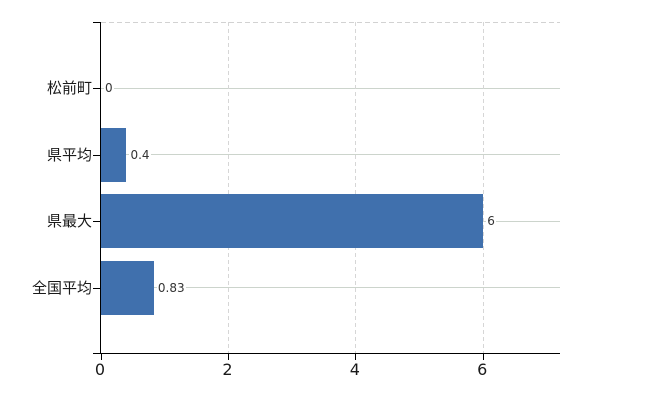 This screenshot has width=650, height=400. Describe the element at coordinates (330, 22) in the screenshot. I see `plot-top-border` at that location.